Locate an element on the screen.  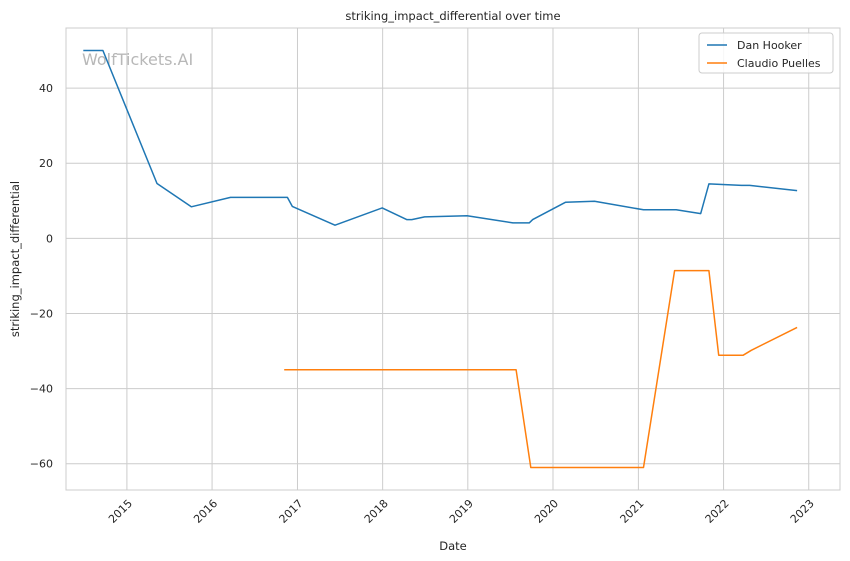
x-tick-label: 2017 is located at coordinates (291, 511).